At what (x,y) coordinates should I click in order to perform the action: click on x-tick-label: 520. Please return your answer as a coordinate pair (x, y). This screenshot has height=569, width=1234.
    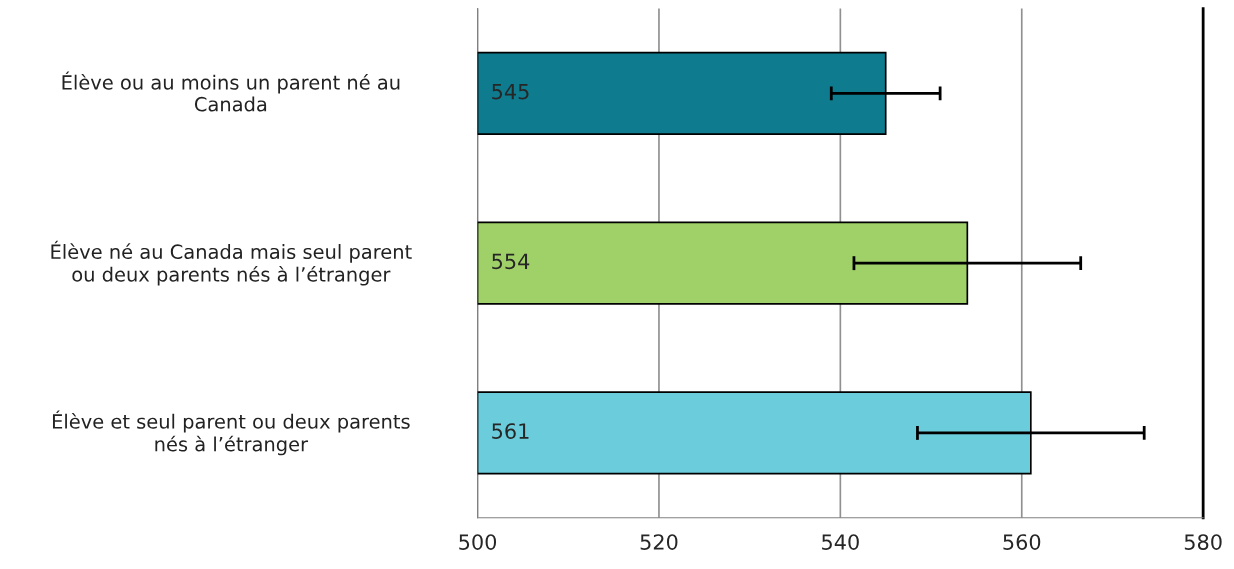
    Looking at the image, I should click on (659, 542).